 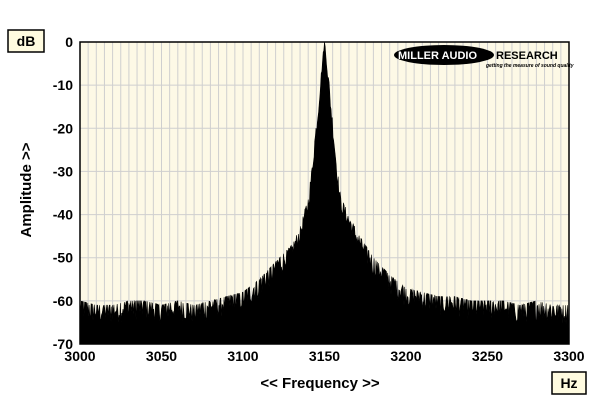 What do you see at coordinates (63, 171) in the screenshot?
I see `y-tick-label: -30` at bounding box center [63, 171].